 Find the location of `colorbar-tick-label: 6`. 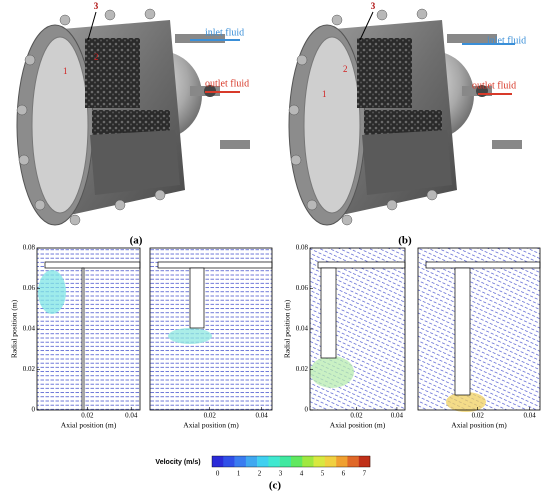

colorbar-tick-label: 6 is located at coordinates (344, 474).